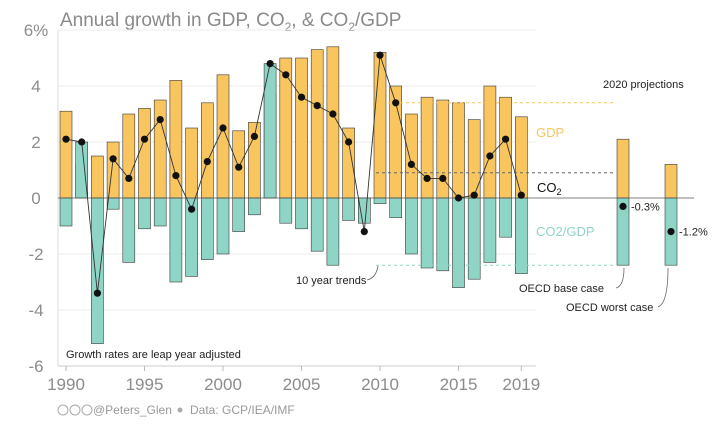  Describe the element at coordinates (561, 289) in the screenshot. I see `base-case-label: OECD base case` at that location.